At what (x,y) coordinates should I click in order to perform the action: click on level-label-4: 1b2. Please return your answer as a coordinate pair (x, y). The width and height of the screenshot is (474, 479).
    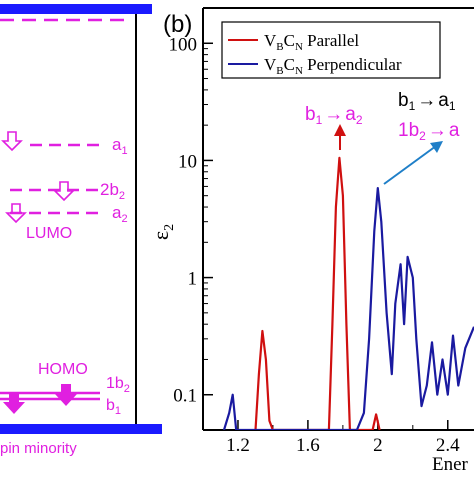
    Looking at the image, I should click on (118, 385).